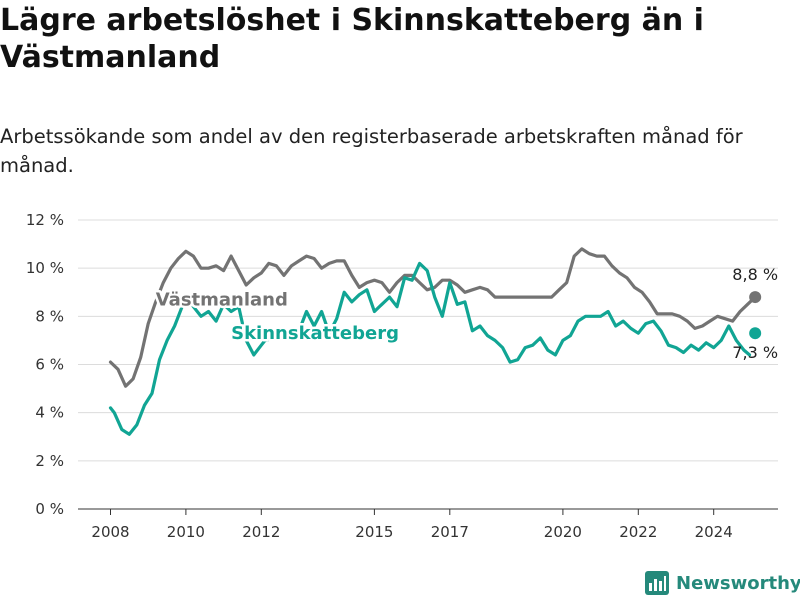 This screenshot has width=800, height=600. I want to click on series-label-halo: Västmanland, so click(222, 299).